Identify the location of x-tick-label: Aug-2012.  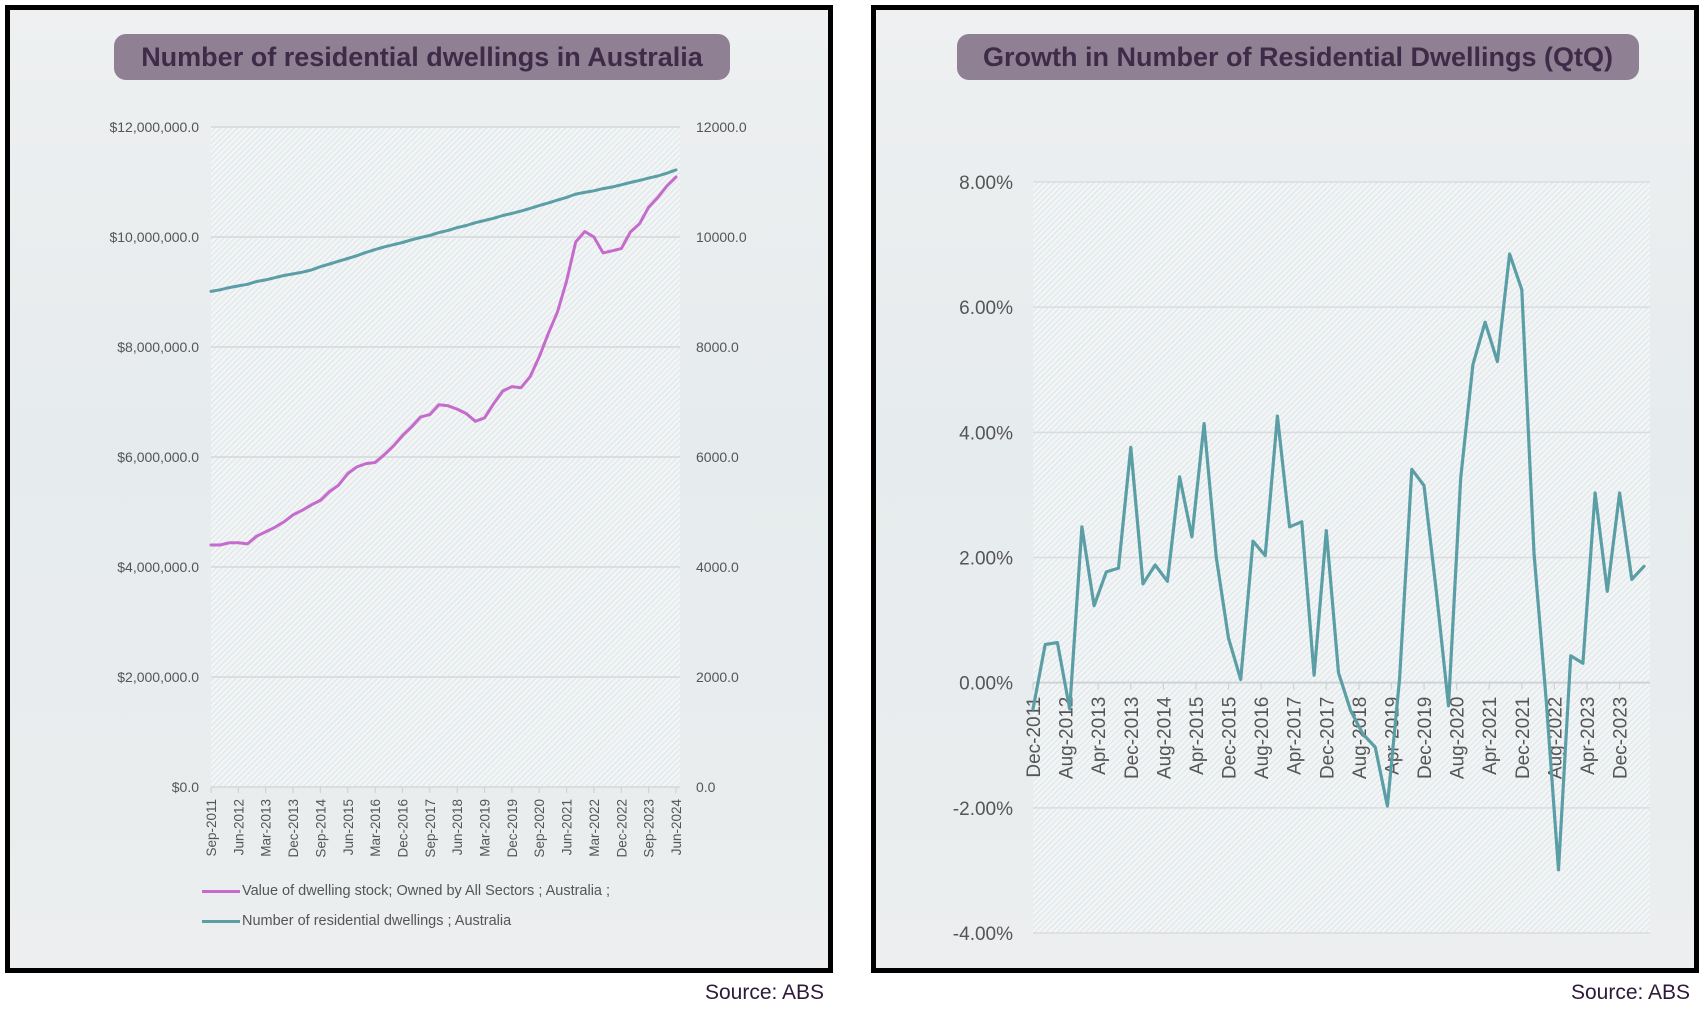
(1067, 738).